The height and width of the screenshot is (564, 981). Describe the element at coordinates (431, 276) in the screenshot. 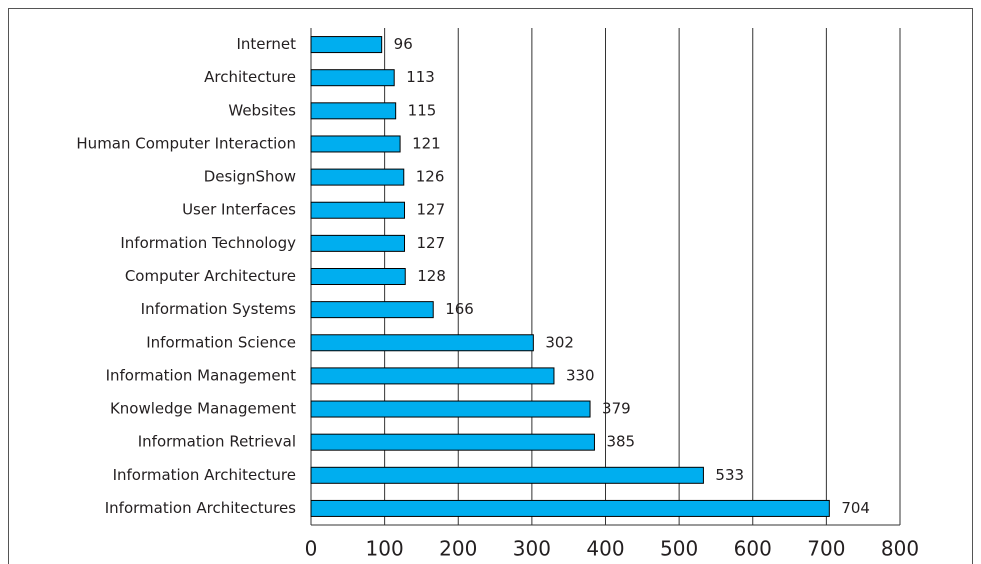

I see `value-label: 128` at that location.